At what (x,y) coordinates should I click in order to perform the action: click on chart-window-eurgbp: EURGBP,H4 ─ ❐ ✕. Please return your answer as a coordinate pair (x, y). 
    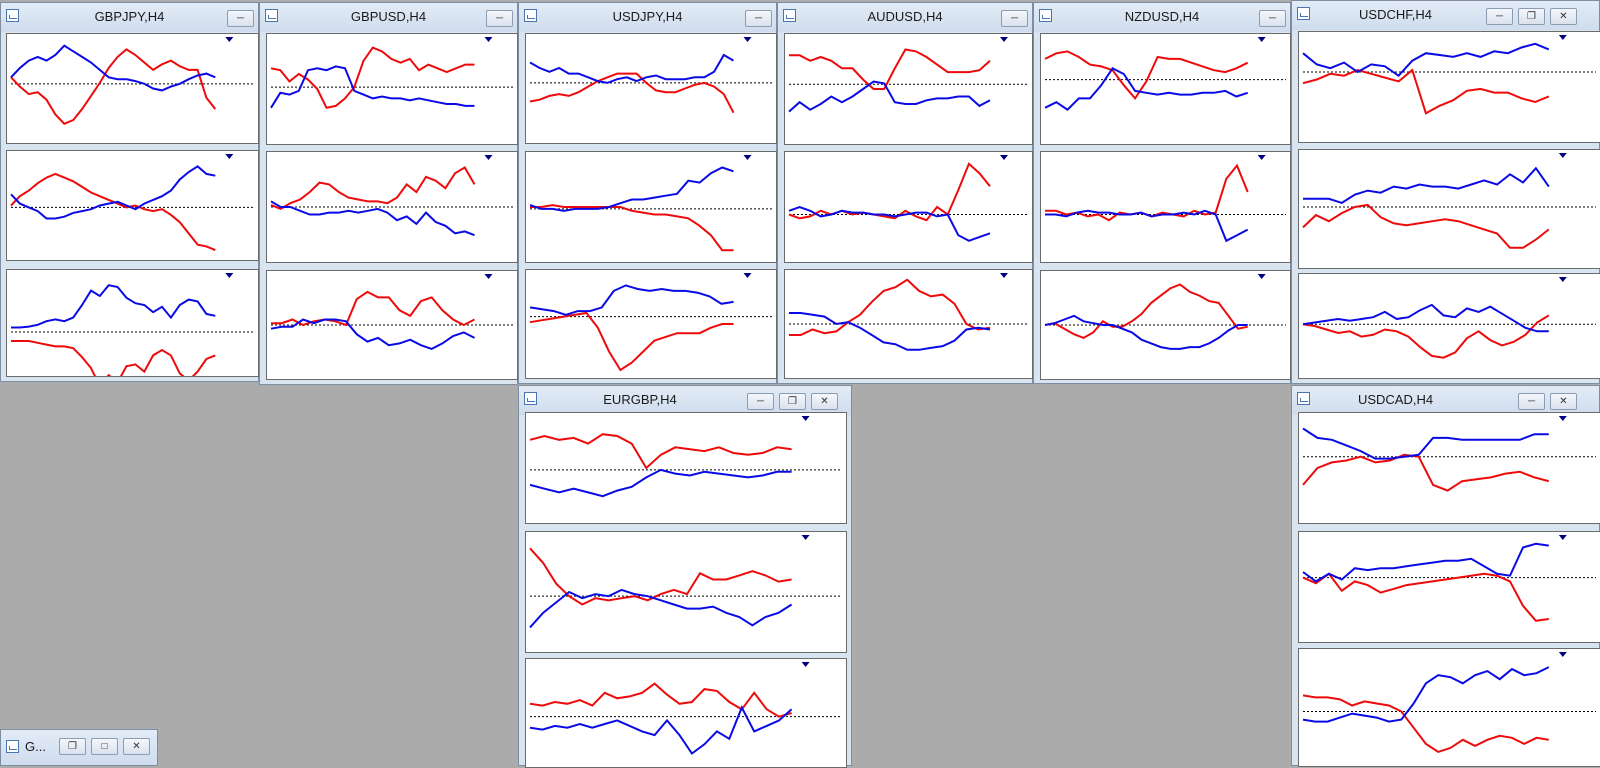
    Looking at the image, I should click on (685, 576).